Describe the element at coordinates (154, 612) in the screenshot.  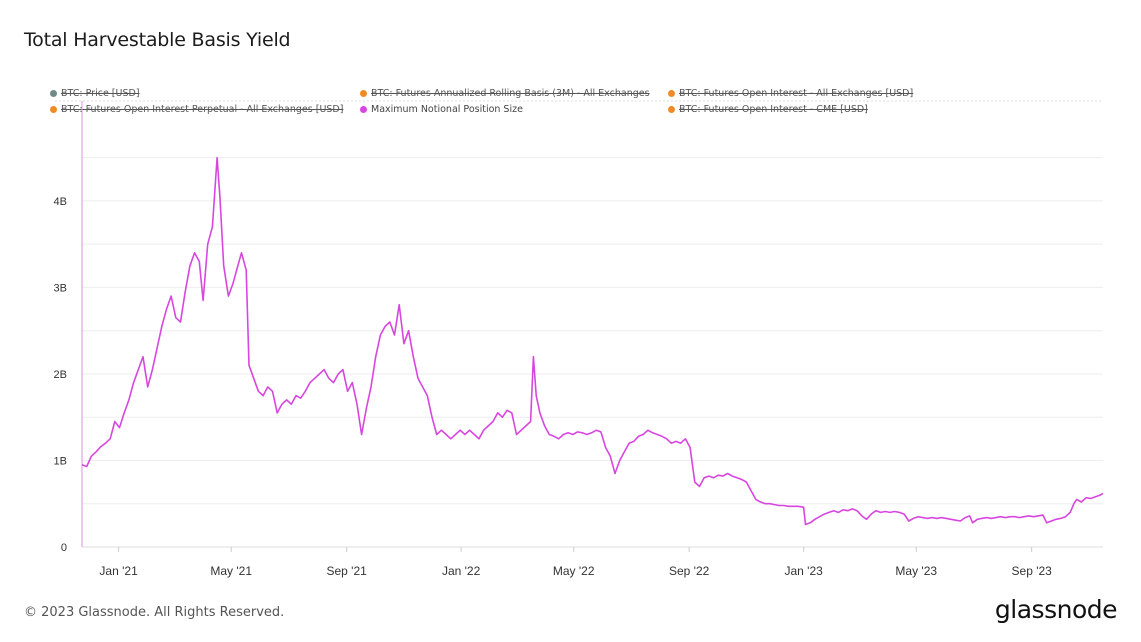
I see `copyright-text: © 2023 Glassnode. All Rights Reserved.` at that location.